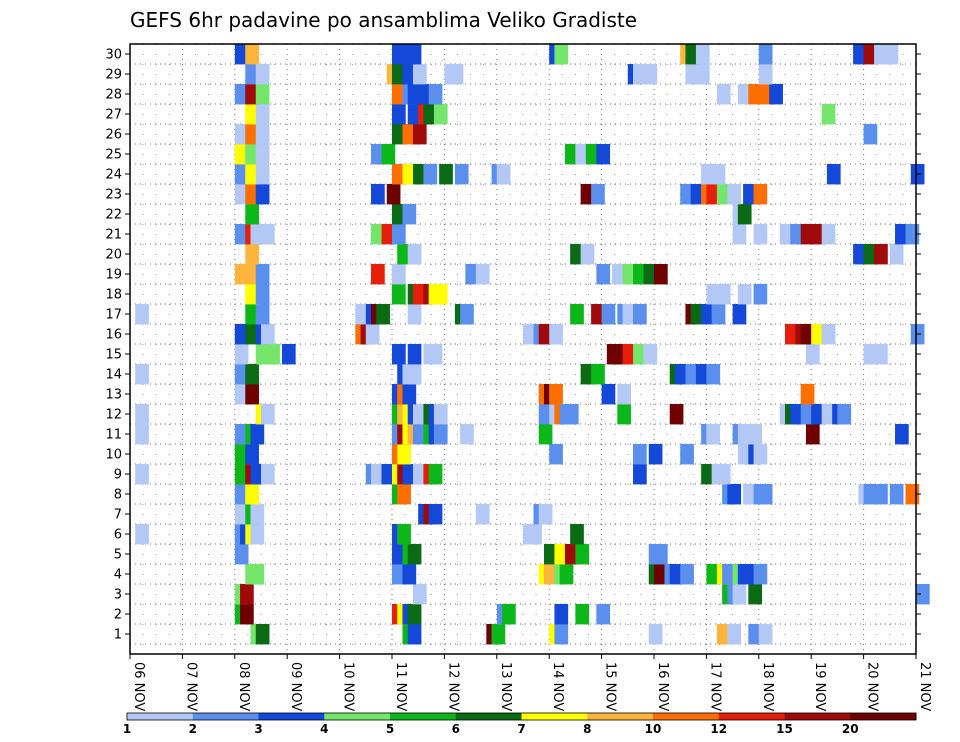 The height and width of the screenshot is (742, 960). What do you see at coordinates (872, 686) in the screenshot?
I see `x-tick-label: 20 NOV` at bounding box center [872, 686].